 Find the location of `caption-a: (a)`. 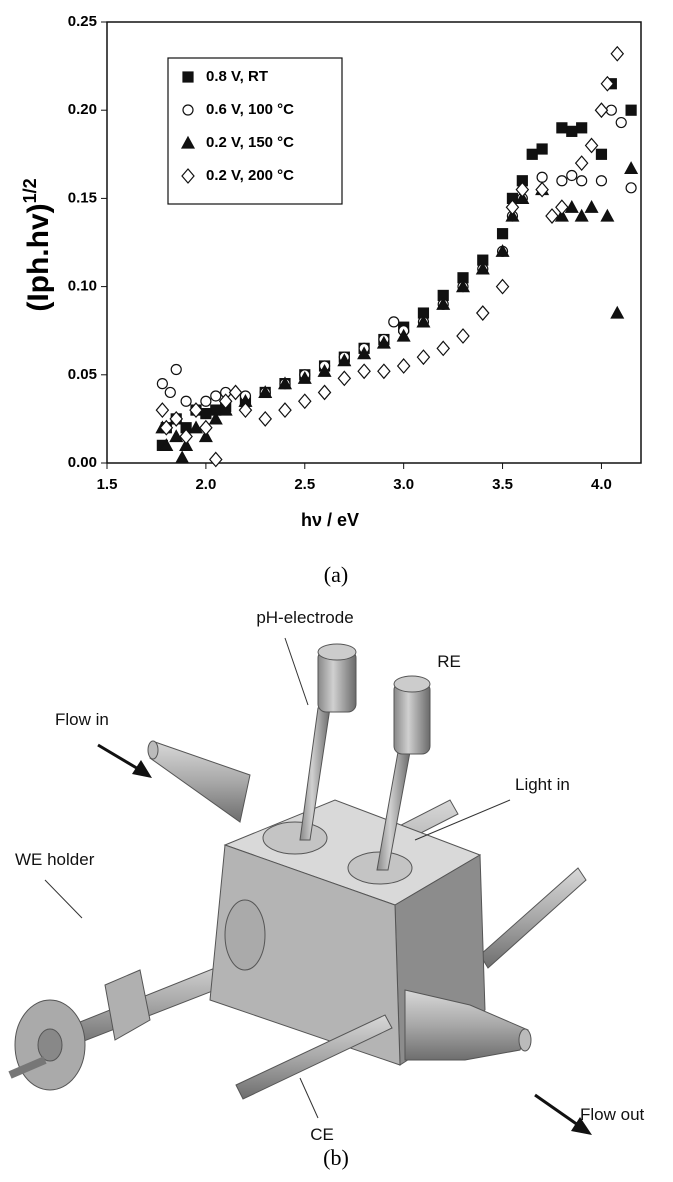

caption-a: (a) is located at coordinates (336, 574).